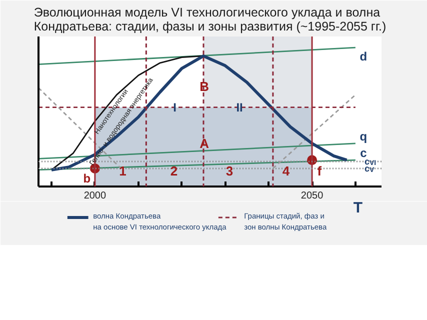 This screenshot has width=427, height=320. I want to click on annotation: I, so click(175, 107).